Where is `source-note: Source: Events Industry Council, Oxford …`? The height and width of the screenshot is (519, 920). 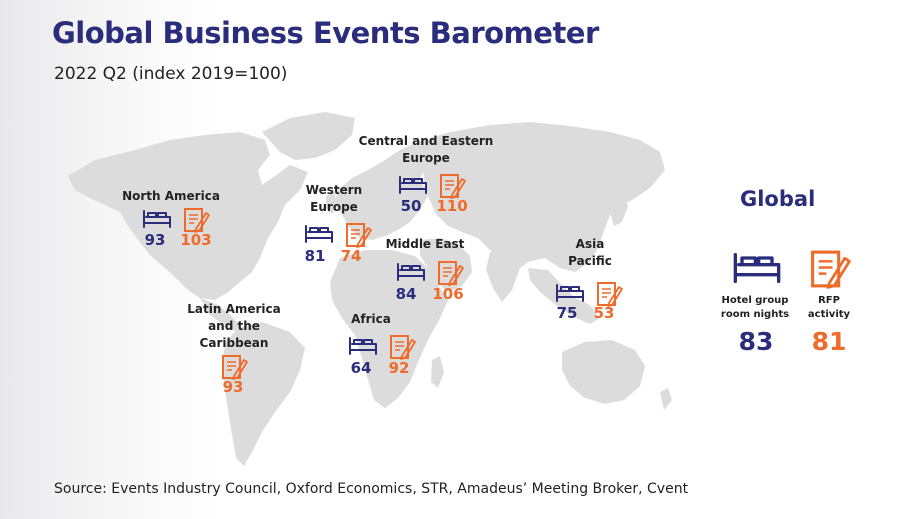
source-note: Source: Events Industry Council, Oxford … is located at coordinates (371, 489).